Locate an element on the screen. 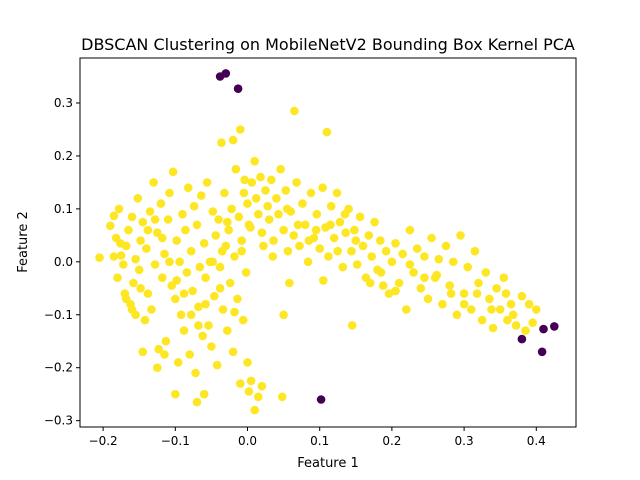  x-tick-label: −0.2 is located at coordinates (103, 441).